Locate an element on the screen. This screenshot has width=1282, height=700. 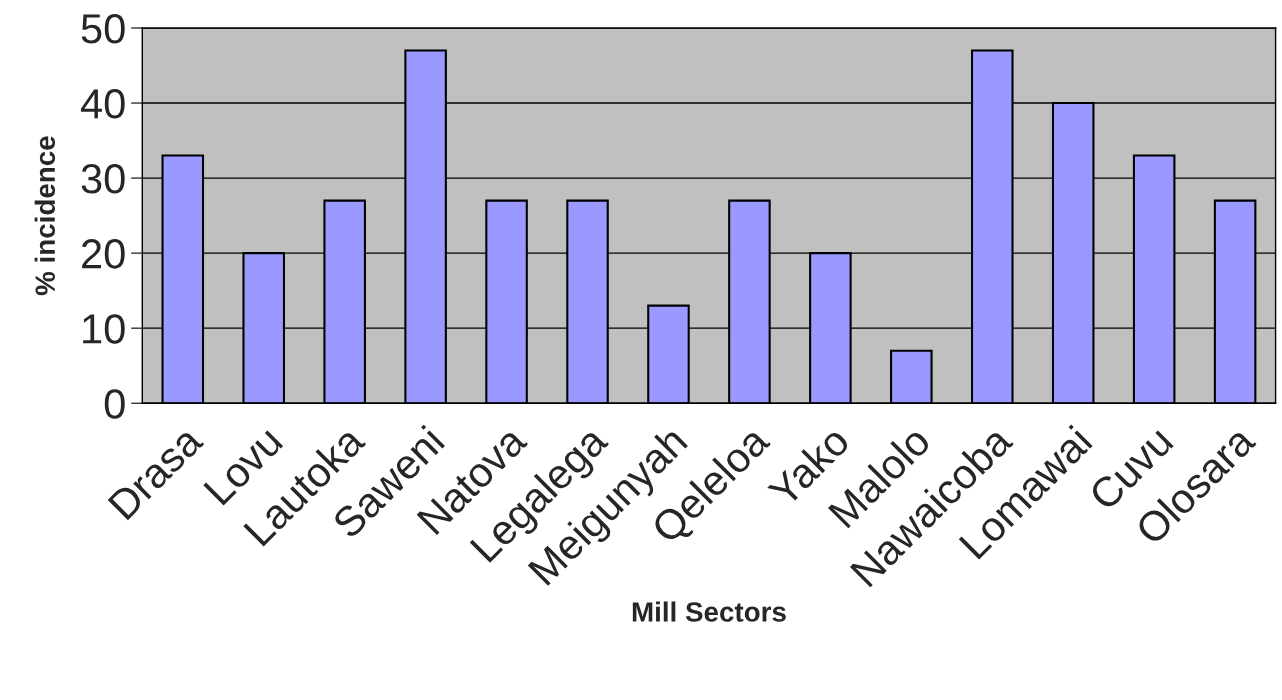
x-axis-title: Mill Sectors is located at coordinates (709, 611).